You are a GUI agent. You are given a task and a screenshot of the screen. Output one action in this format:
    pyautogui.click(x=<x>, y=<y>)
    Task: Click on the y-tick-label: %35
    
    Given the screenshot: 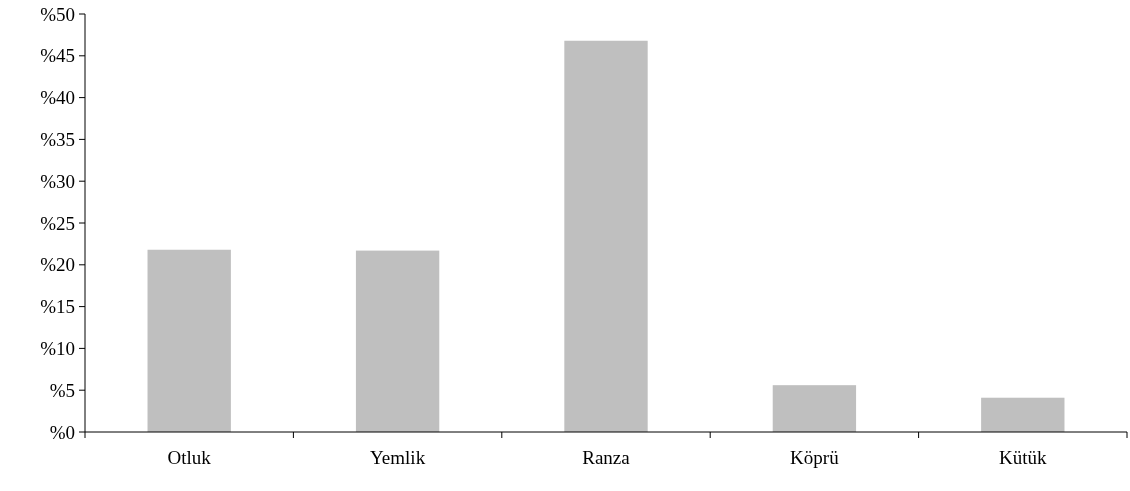 What is the action you would take?
    pyautogui.click(x=57, y=140)
    